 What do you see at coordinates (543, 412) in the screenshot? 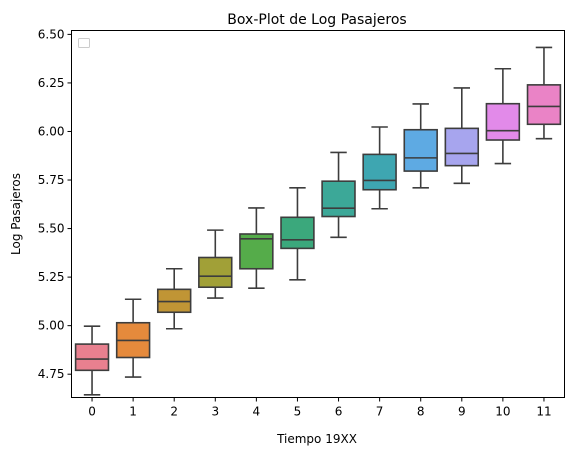
I see `x-tick-label: 11` at bounding box center [543, 412].